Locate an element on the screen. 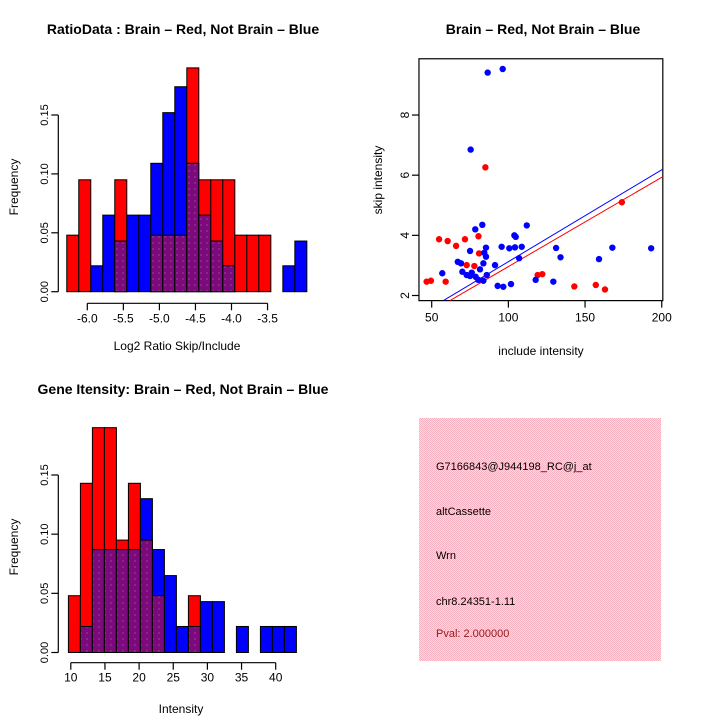 This screenshot has width=720, height=720. x-tick-label: -5.0 is located at coordinates (159, 318).